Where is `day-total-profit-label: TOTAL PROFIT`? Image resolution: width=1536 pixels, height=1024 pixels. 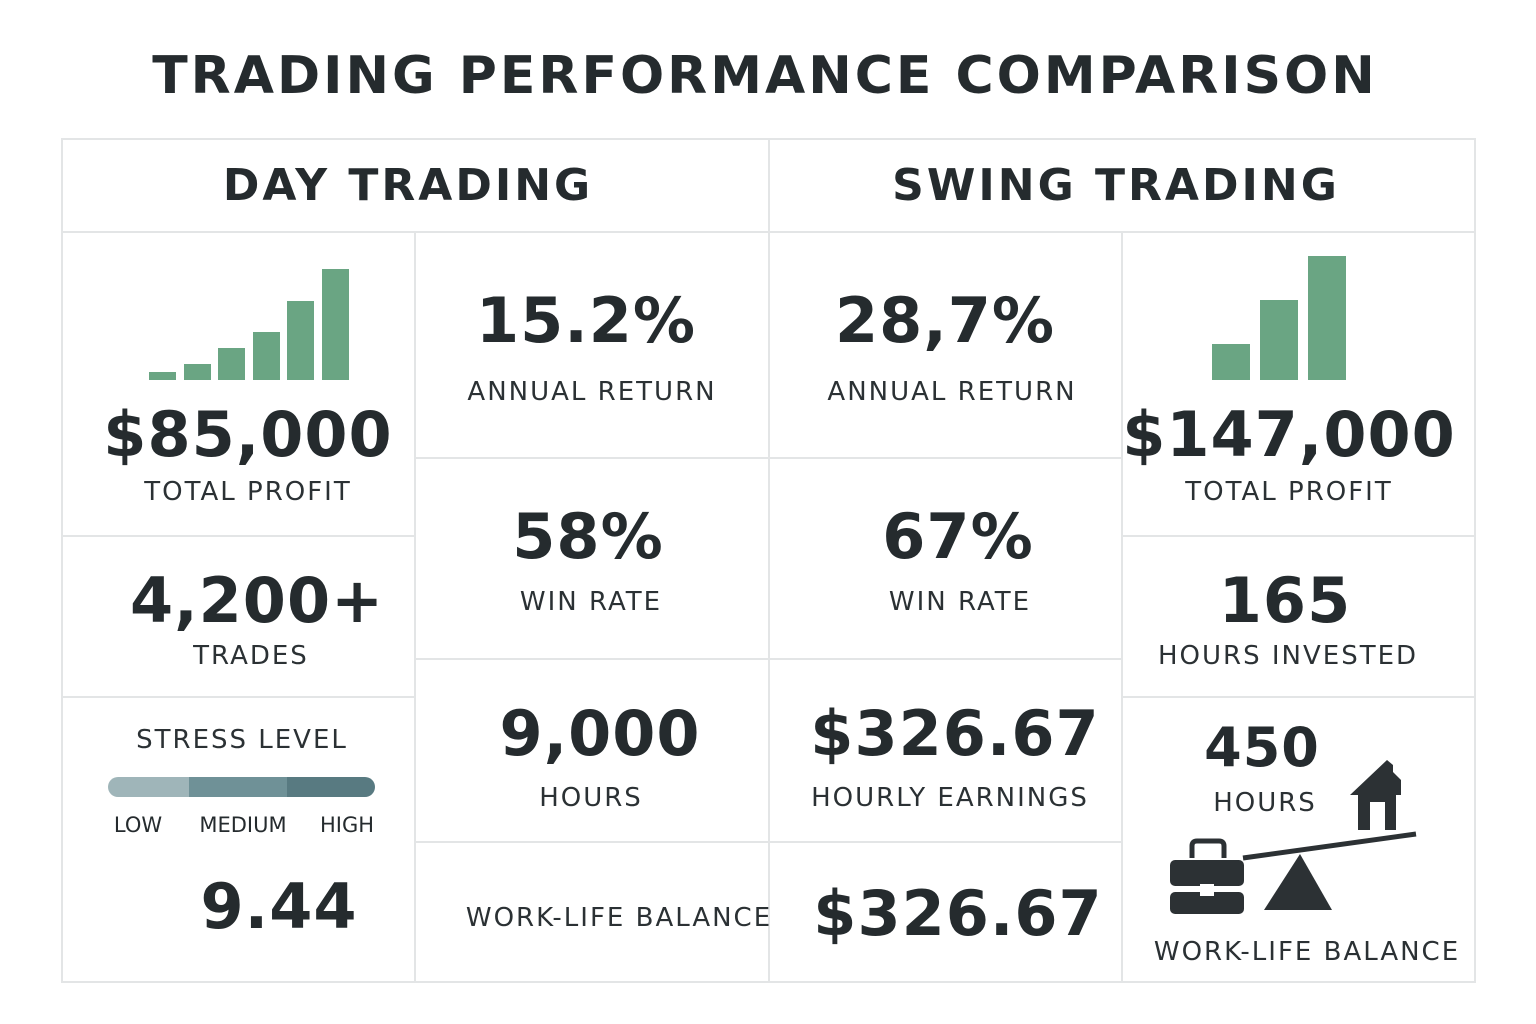
day-total-profit-label: TOTAL PROFIT is located at coordinates (248, 492).